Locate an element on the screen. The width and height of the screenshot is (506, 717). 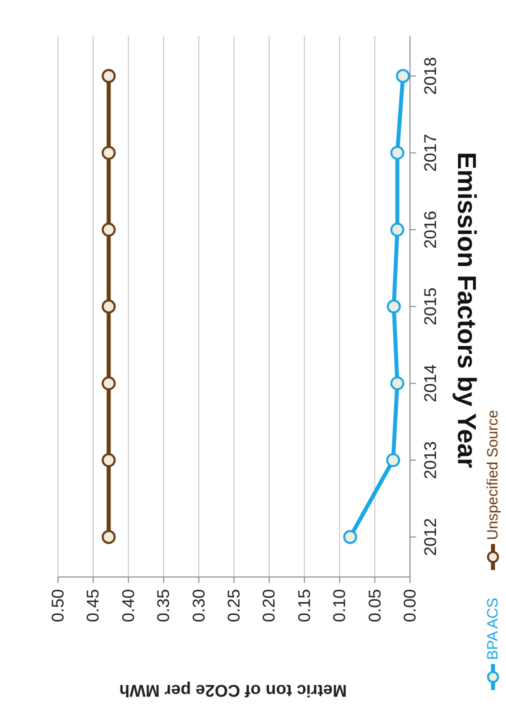
text: BPA ACS is located at coordinates (493, 629).